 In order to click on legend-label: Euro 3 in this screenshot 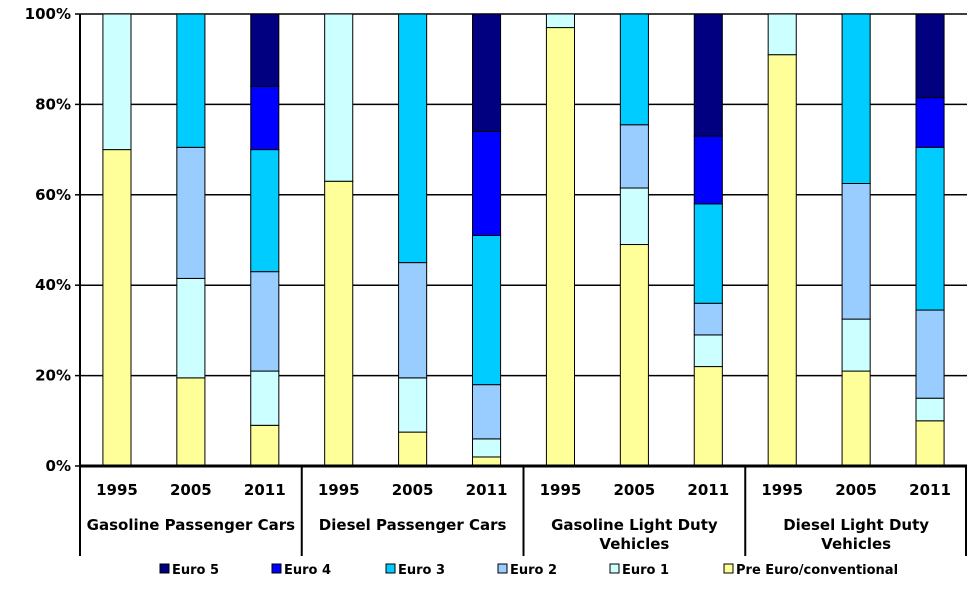, I will do `click(421, 570)`.